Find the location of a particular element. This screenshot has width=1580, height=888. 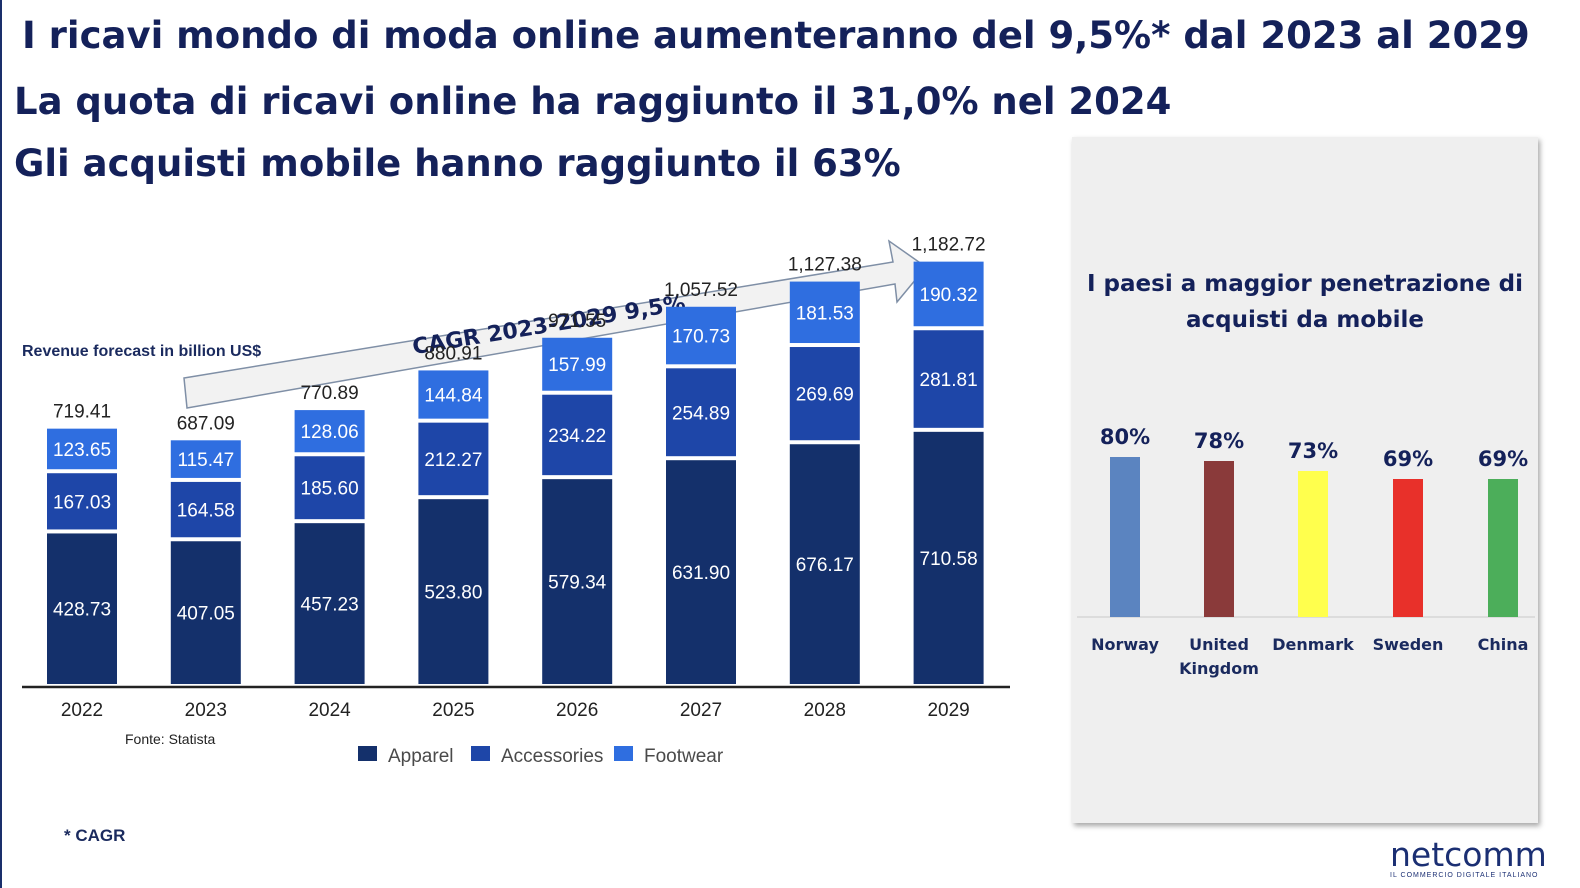

x-tick-2028: 2028 is located at coordinates (825, 710).